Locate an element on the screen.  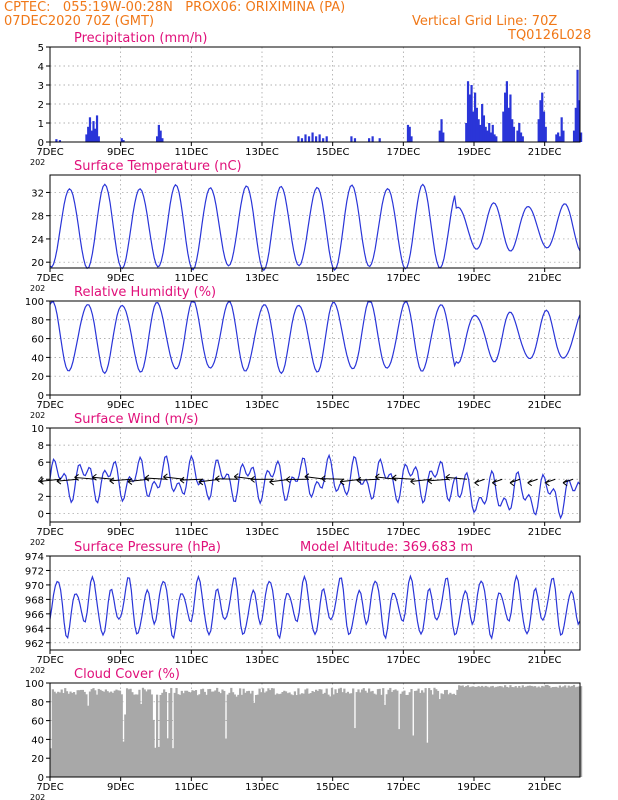
y-tick-label: 20 is located at coordinates (37, 377).